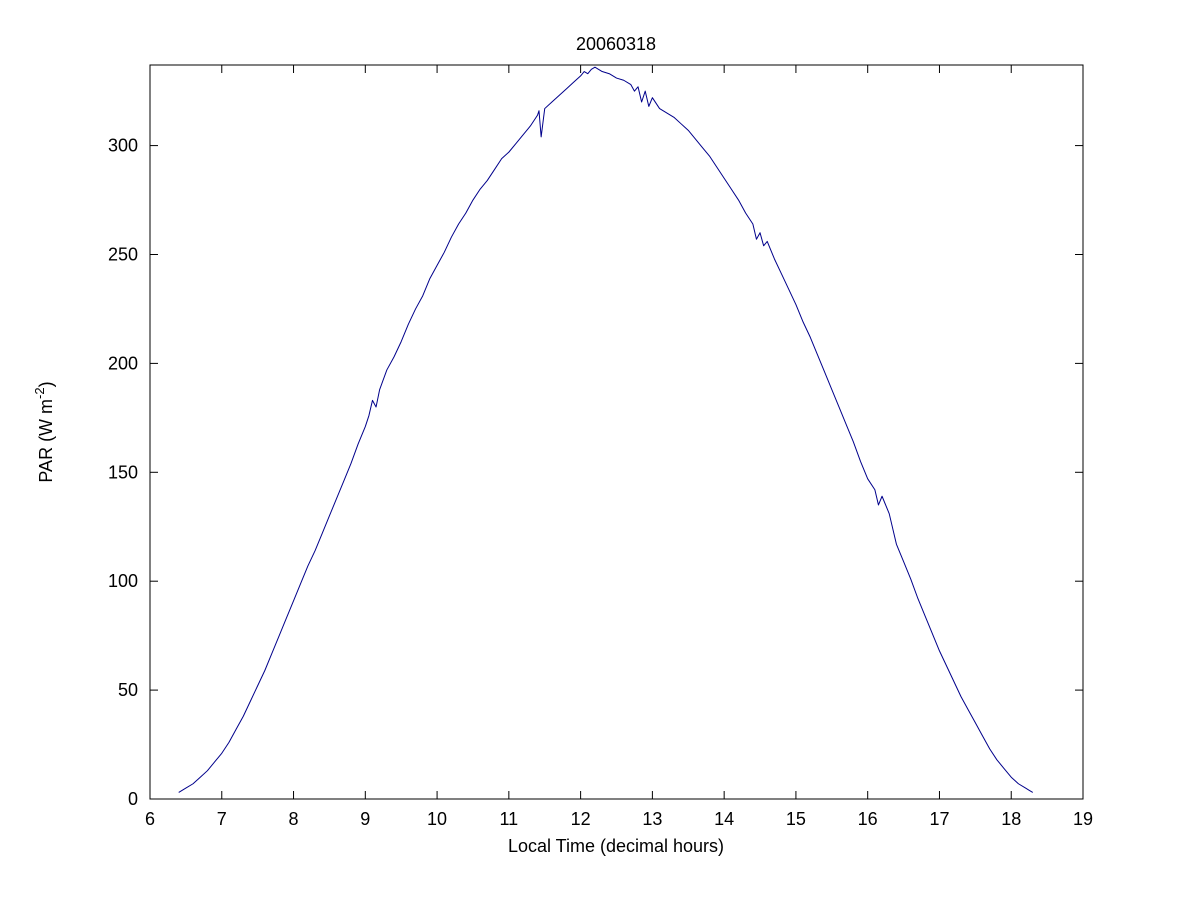  What do you see at coordinates (868, 819) in the screenshot?
I see `x-tick-label: 16` at bounding box center [868, 819].